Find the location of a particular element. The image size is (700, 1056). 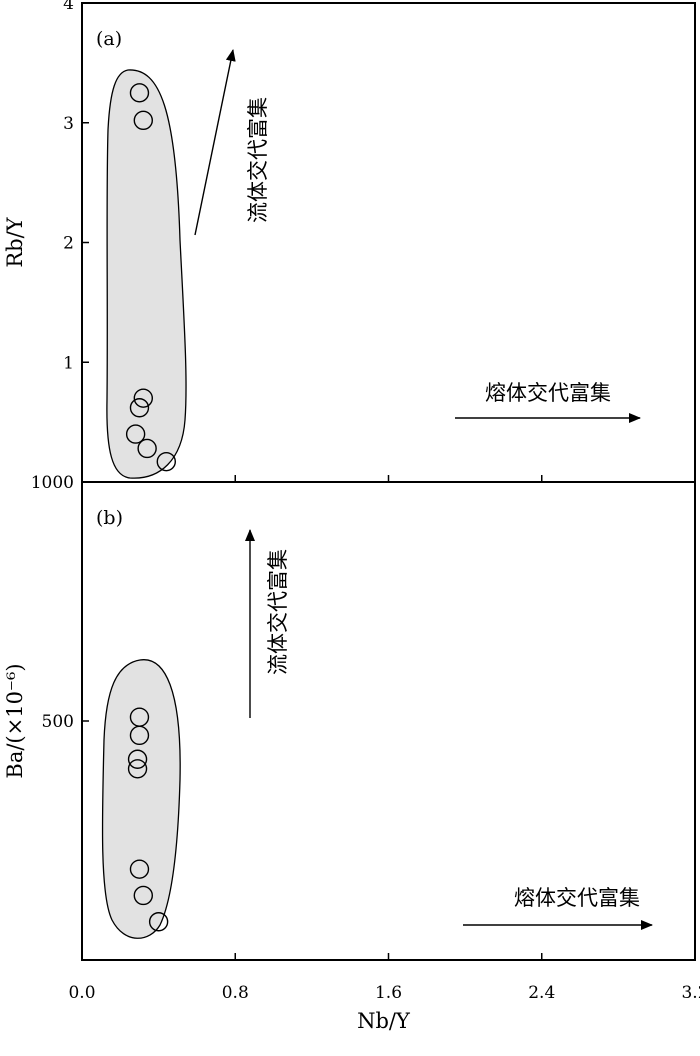

x-tick-label: 0.8 is located at coordinates (235, 993).